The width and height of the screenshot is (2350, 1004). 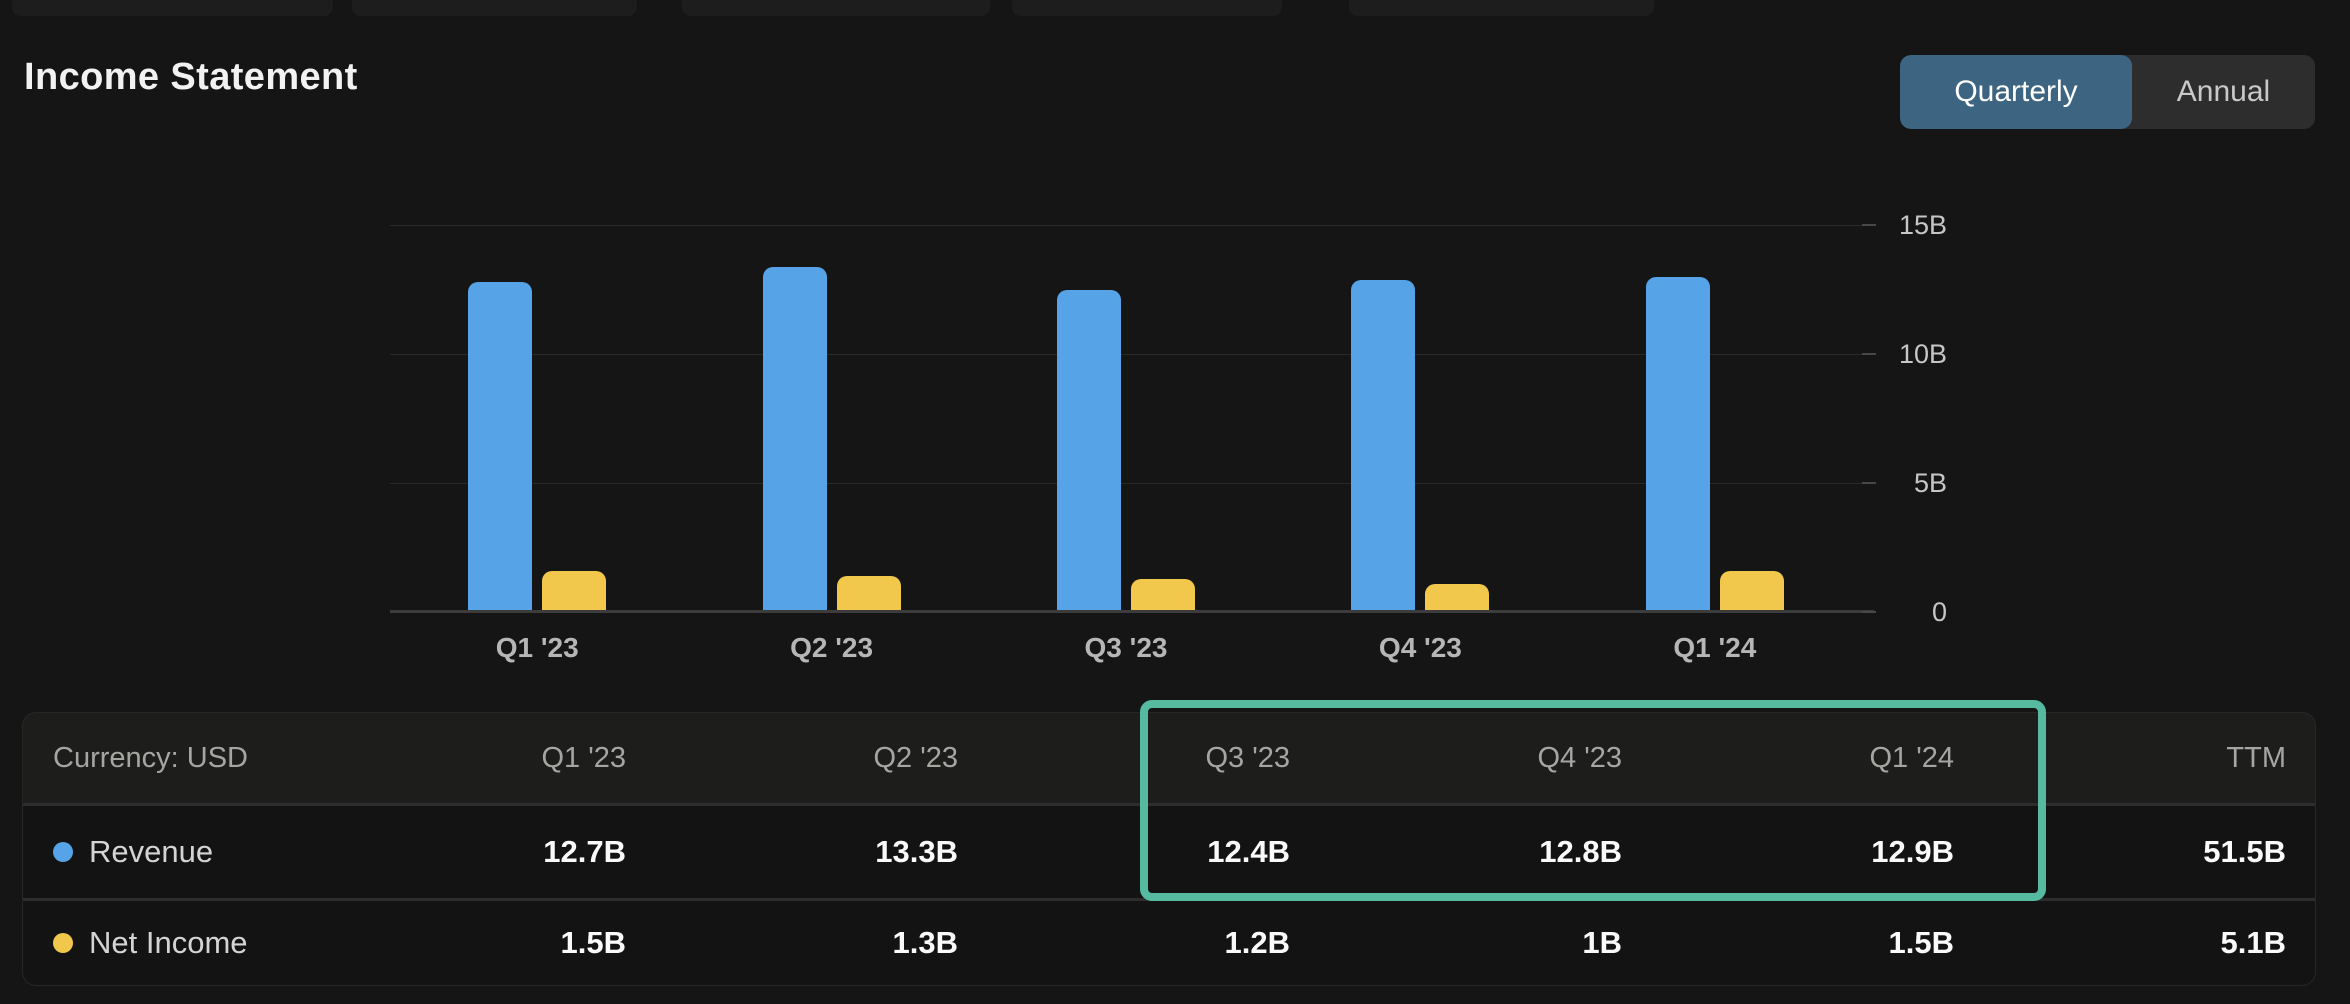 What do you see at coordinates (916, 851) in the screenshot?
I see `table-cell: 13.3B` at bounding box center [916, 851].